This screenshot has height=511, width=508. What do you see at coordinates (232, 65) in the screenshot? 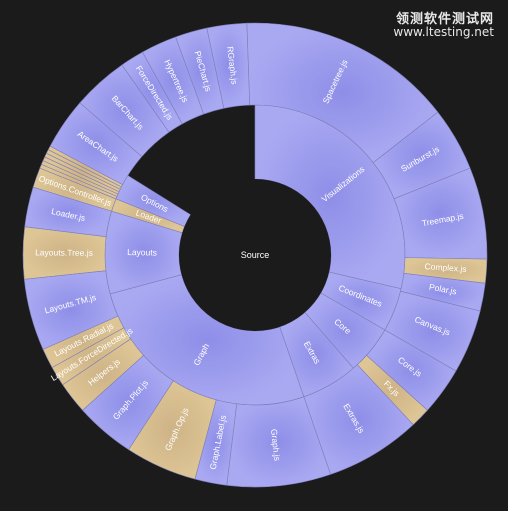
I see `label-rgraph-js: RGraph.js` at bounding box center [232, 65].